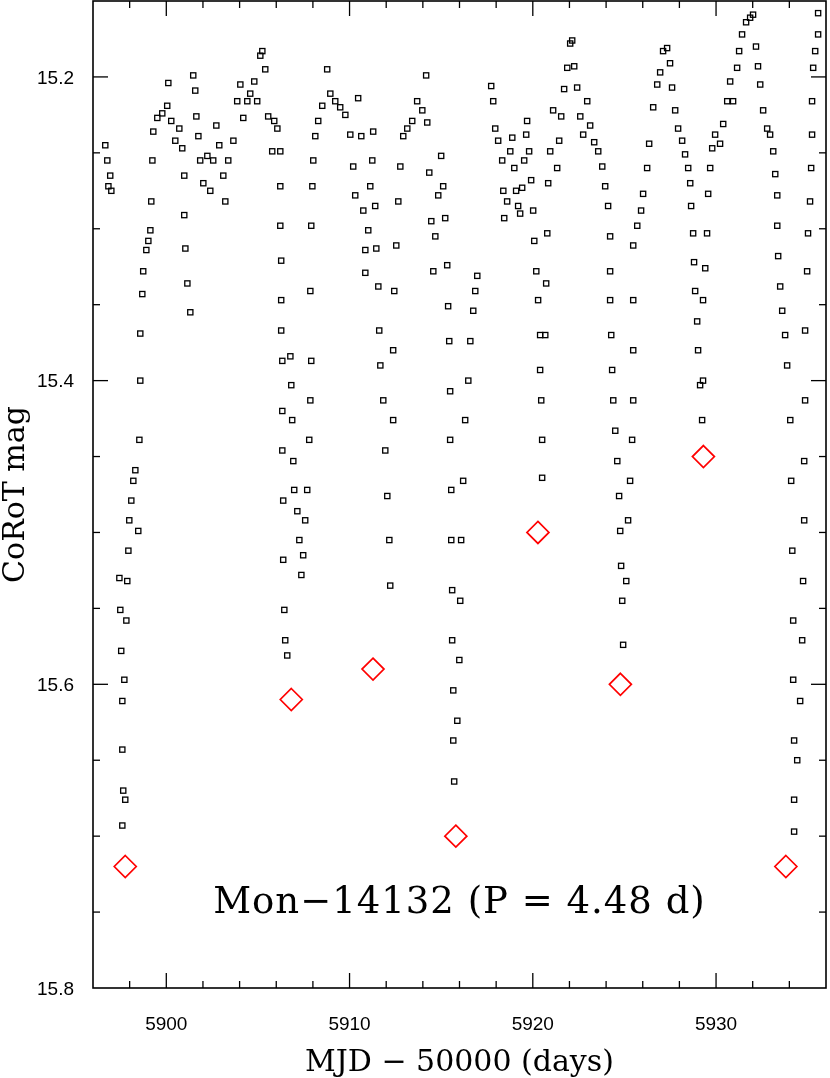  I want to click on x-tick-label: 5920, so click(532, 1023).